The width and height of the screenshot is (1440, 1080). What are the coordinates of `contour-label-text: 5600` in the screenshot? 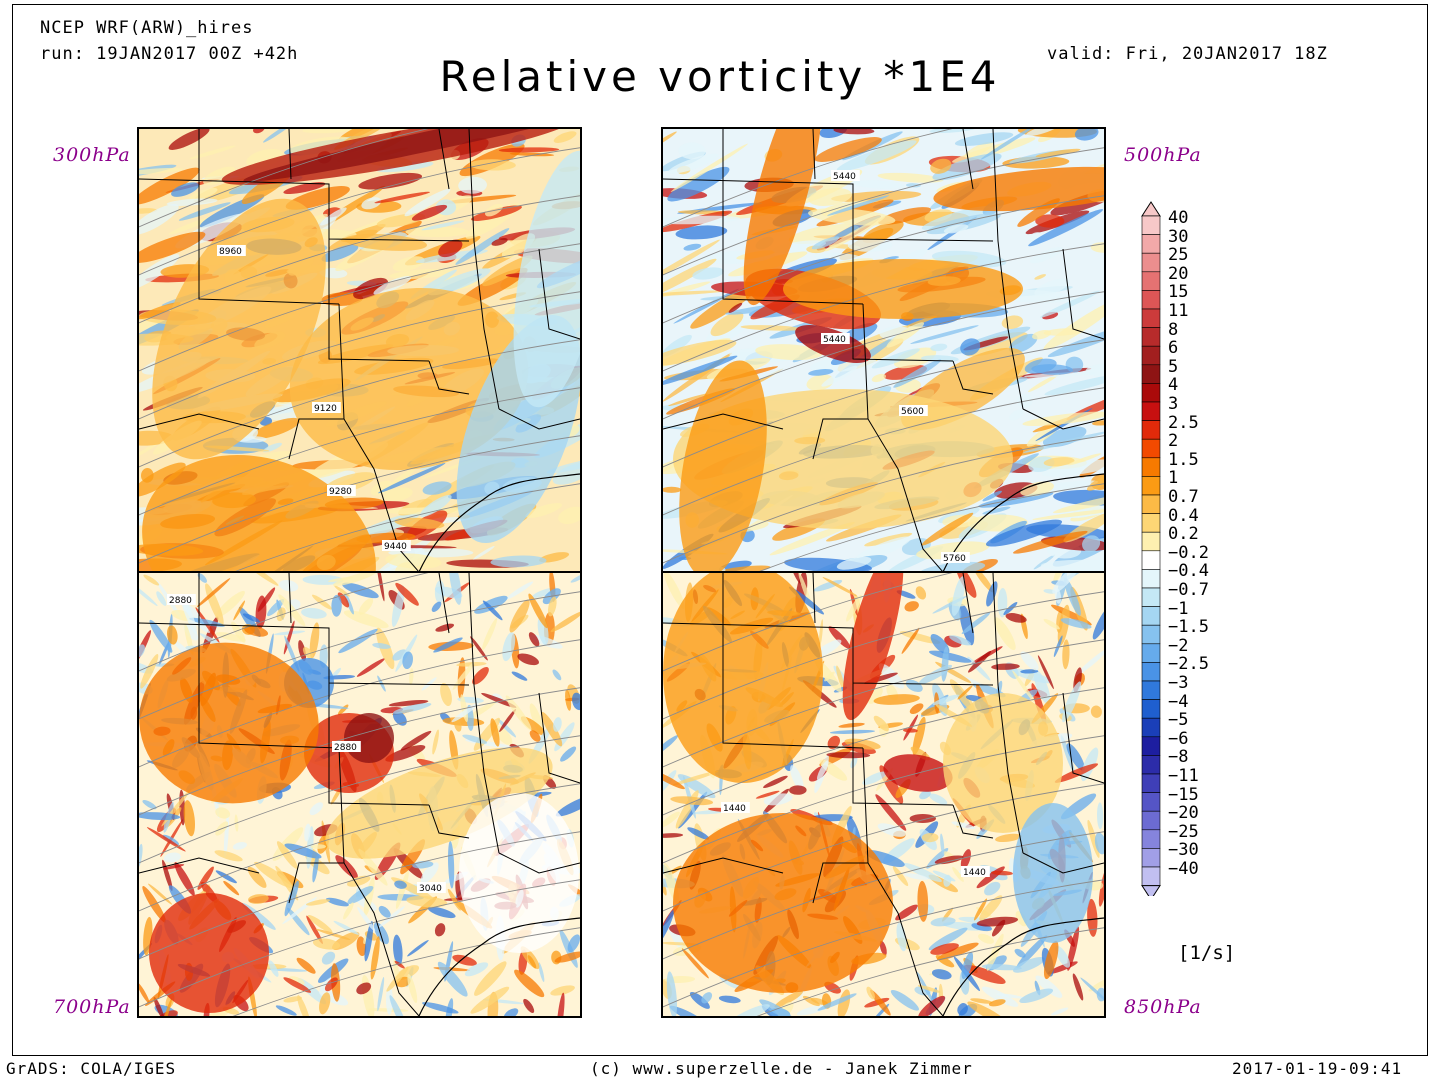 It's located at (912, 412).